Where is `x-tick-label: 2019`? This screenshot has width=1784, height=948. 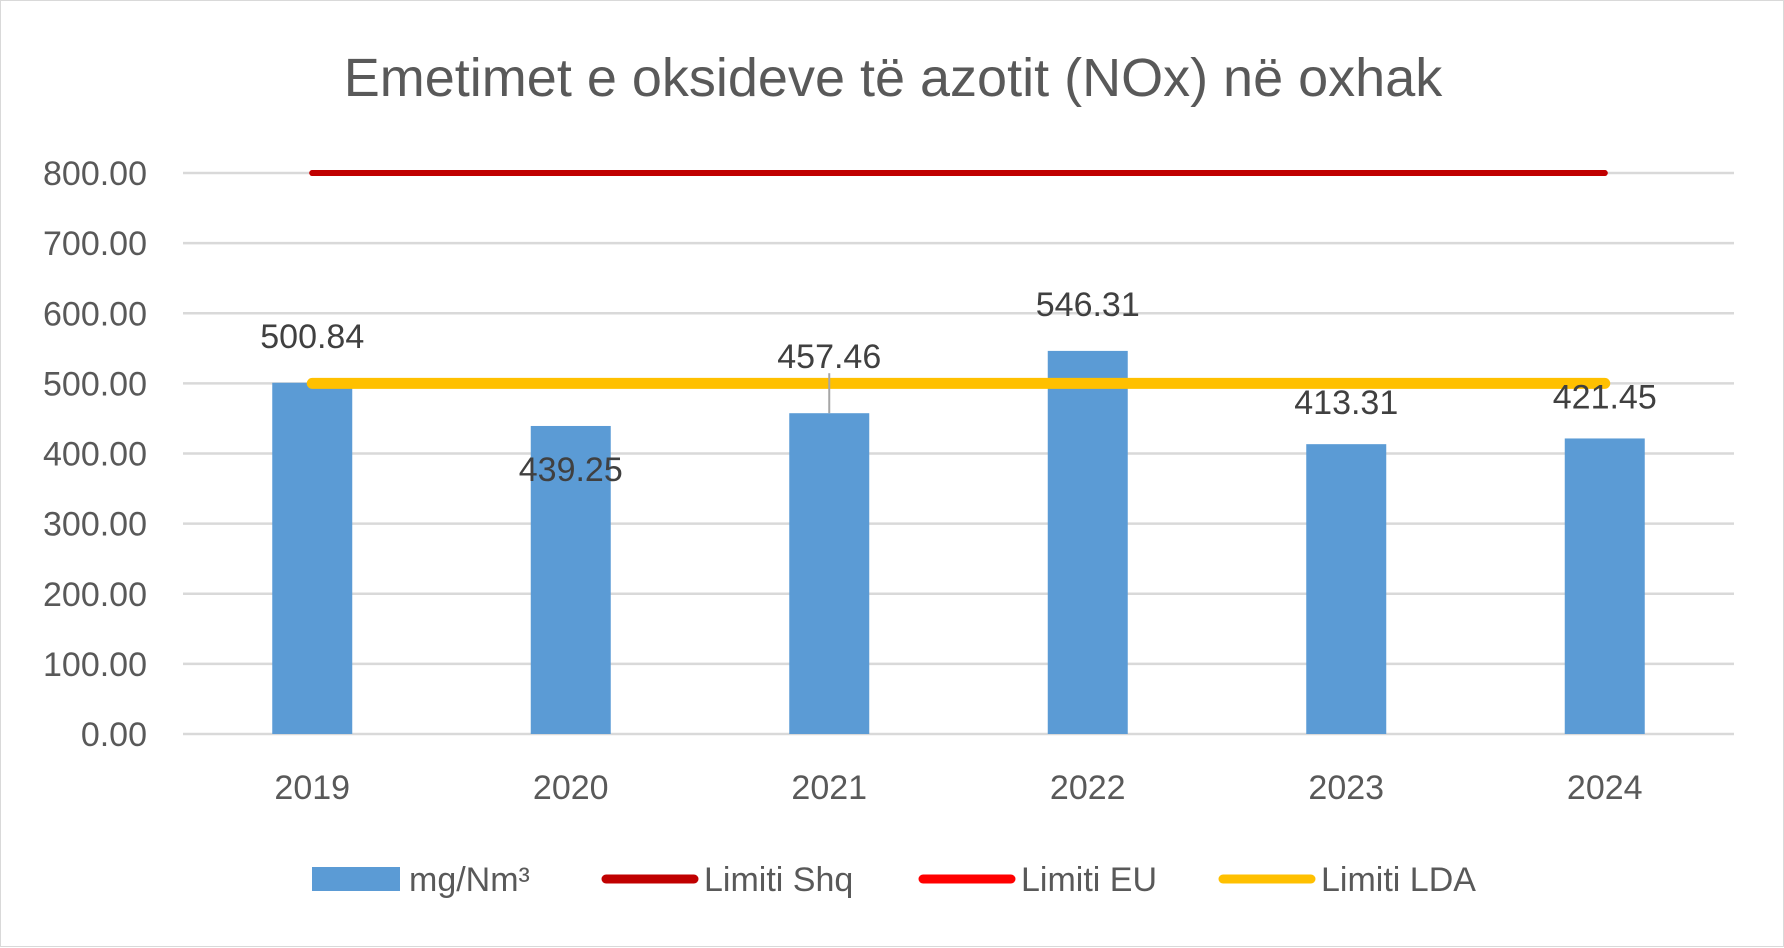 x-tick-label: 2019 is located at coordinates (312, 788).